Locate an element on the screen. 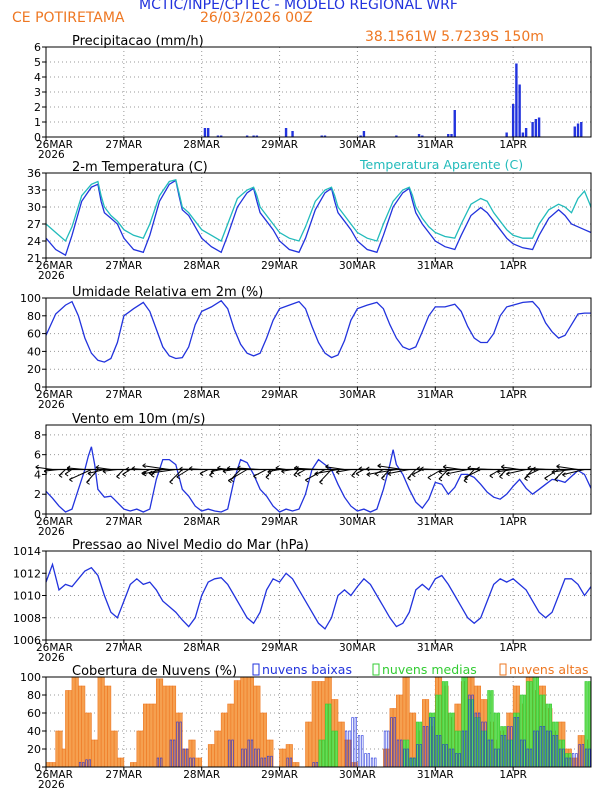 The image size is (612, 792). temp-legend: Temperatura Aparente (C) is located at coordinates (441, 164).